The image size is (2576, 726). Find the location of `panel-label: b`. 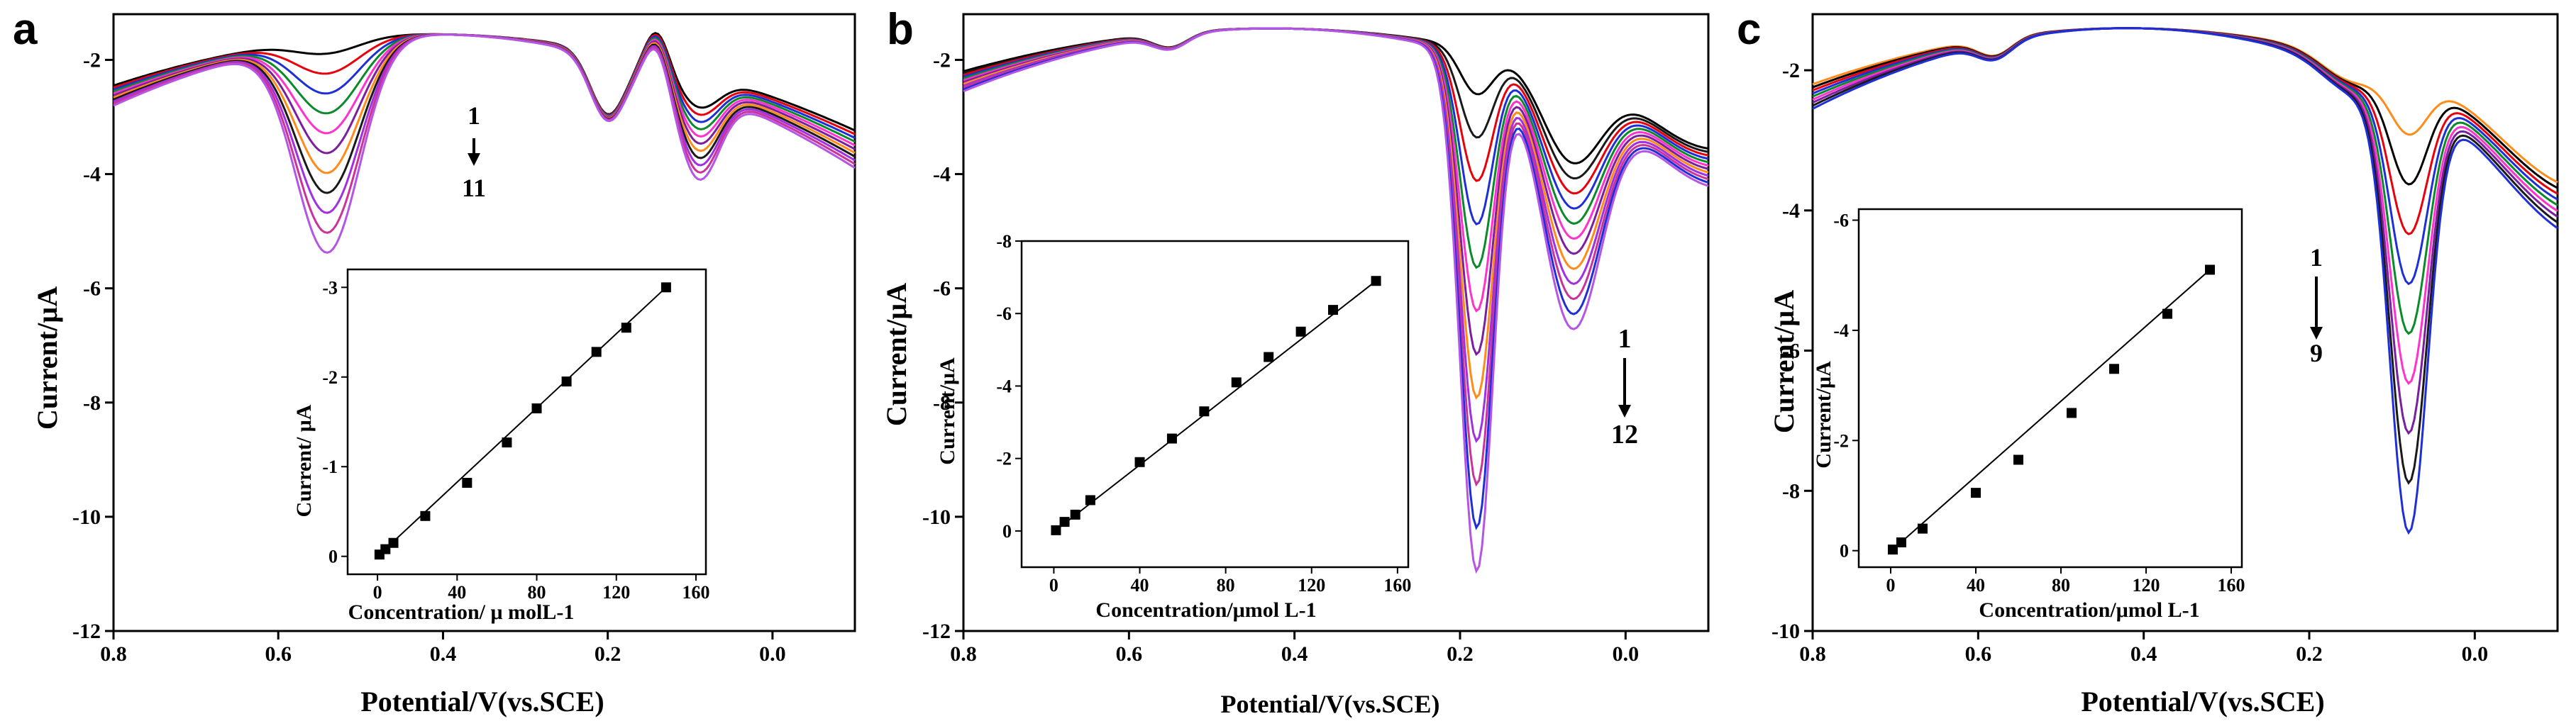

panel-label: b is located at coordinates (900, 29).